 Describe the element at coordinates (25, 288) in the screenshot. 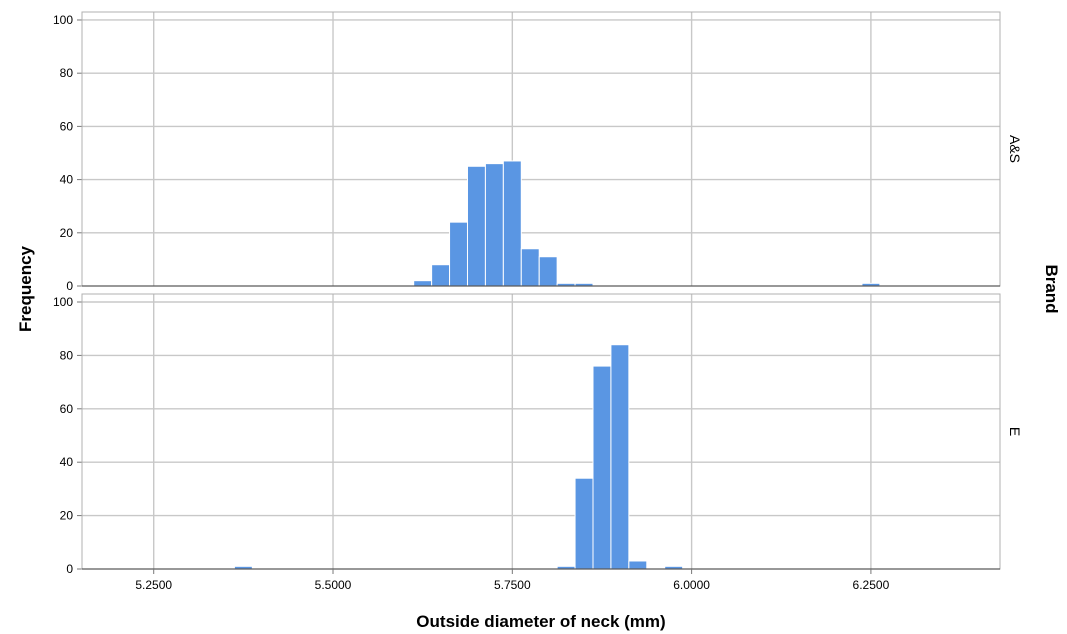

I see `y-axis-title: Frequency` at that location.